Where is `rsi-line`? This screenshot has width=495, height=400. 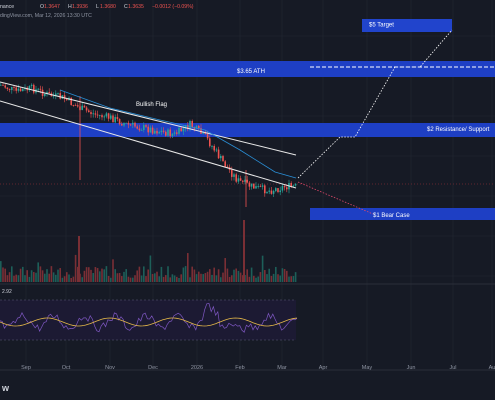
rsi-line is located at coordinates (149, 318).